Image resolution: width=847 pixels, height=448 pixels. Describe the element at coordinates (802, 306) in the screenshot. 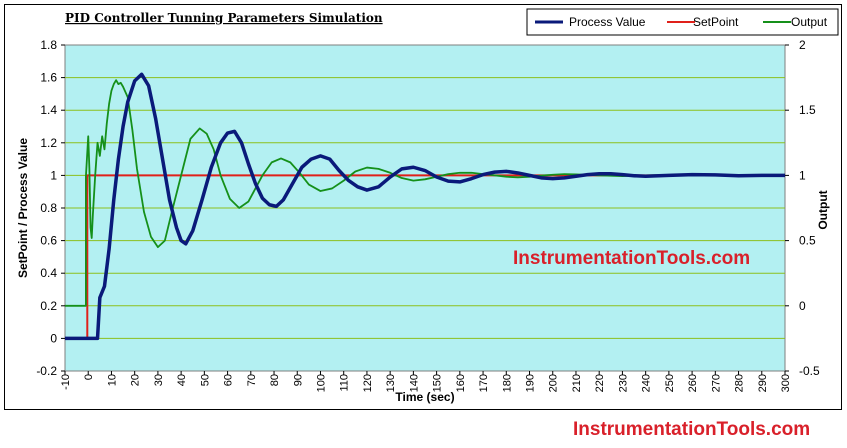

I see `y2-tick-label-1: 0` at that location.